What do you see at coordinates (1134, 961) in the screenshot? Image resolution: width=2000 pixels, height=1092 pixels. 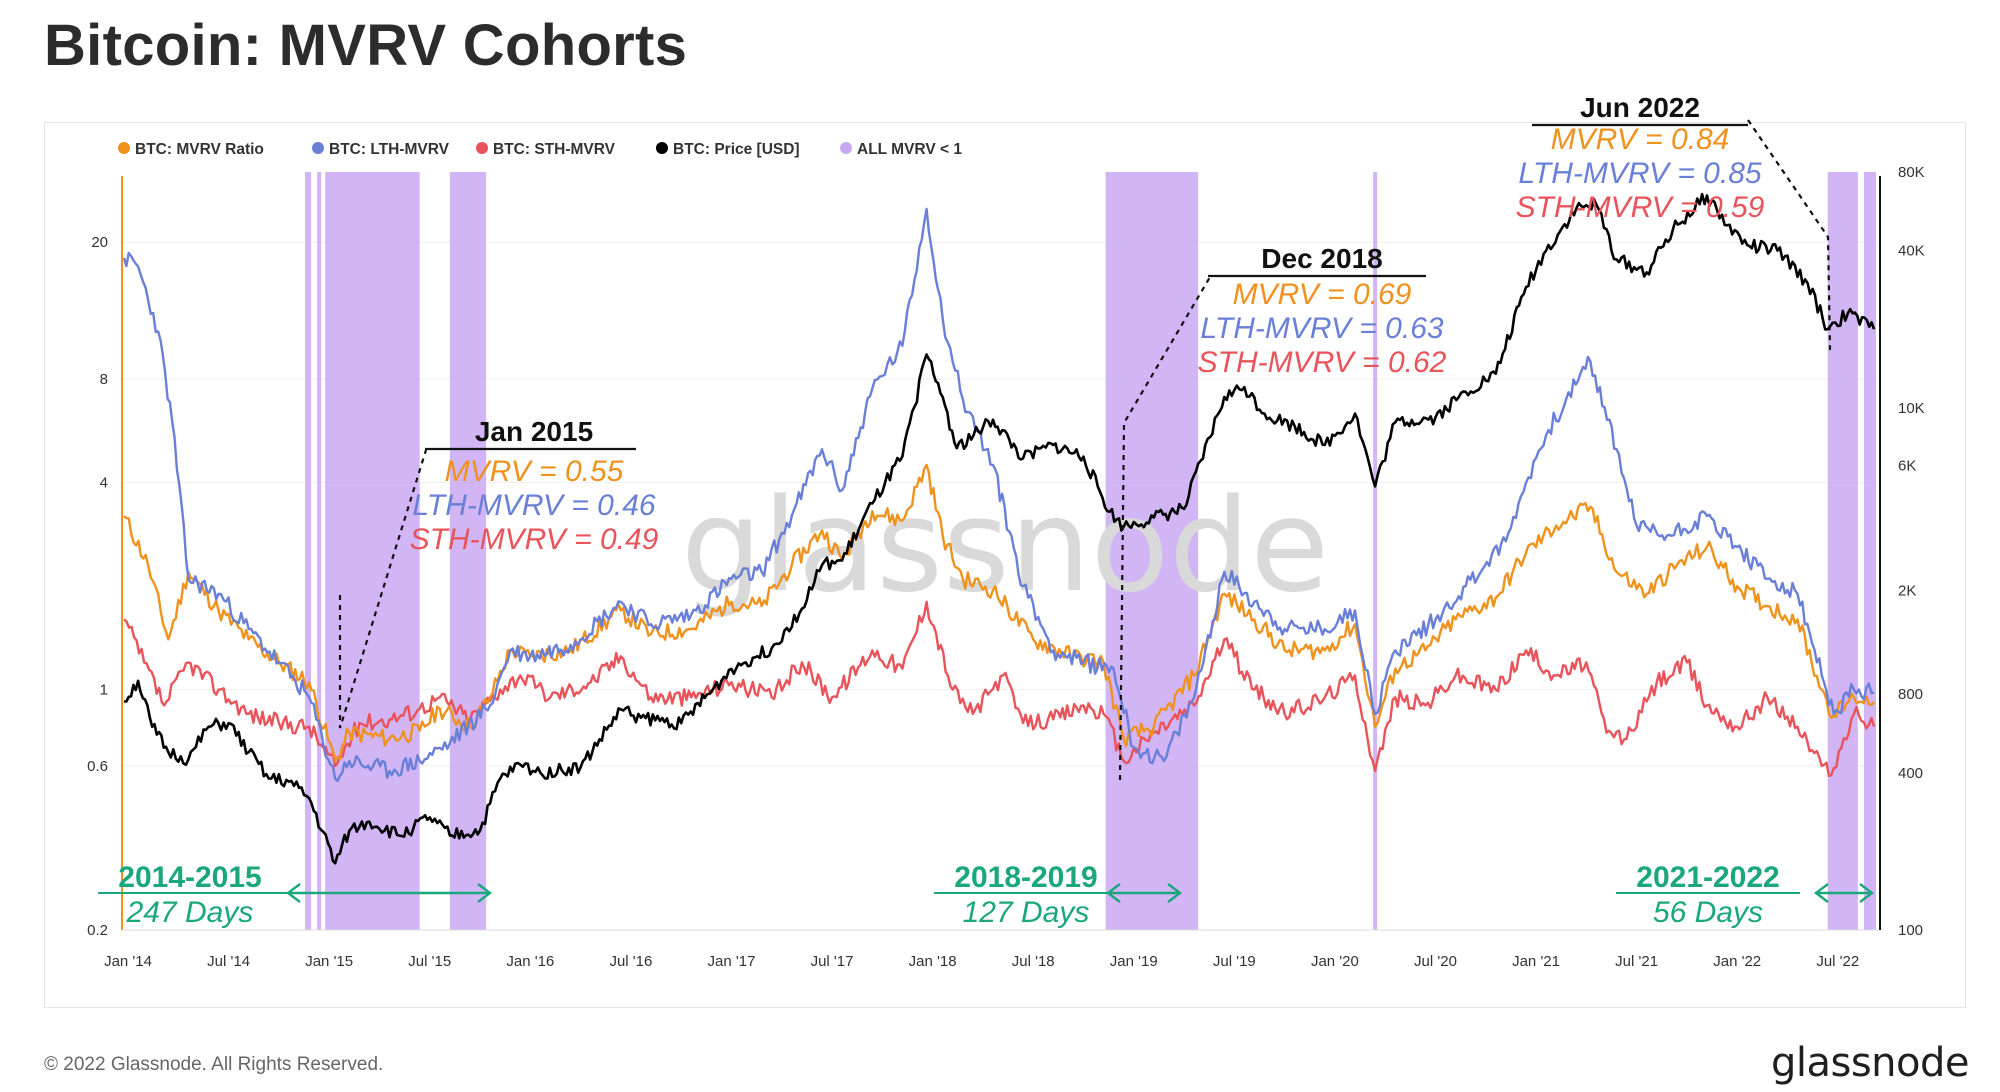 I see `x-tick-label: Jan '19` at bounding box center [1134, 961].